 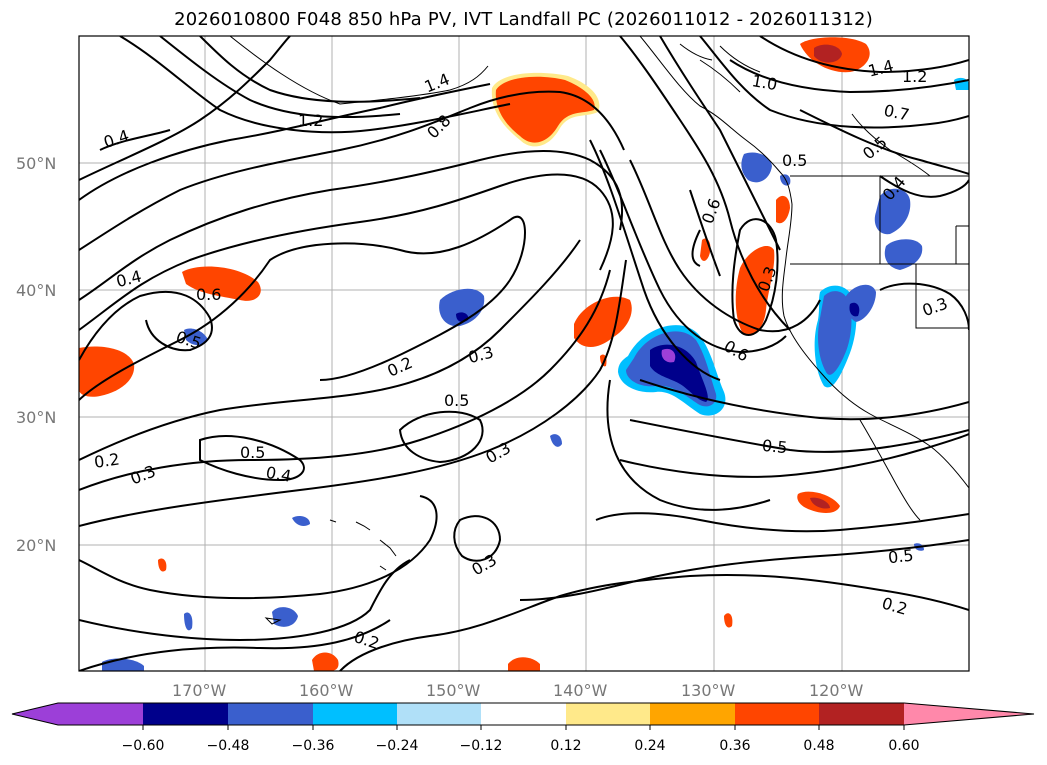 What do you see at coordinates (397, 746) in the screenshot?
I see `colorbar-tick: −0.24` at bounding box center [397, 746].